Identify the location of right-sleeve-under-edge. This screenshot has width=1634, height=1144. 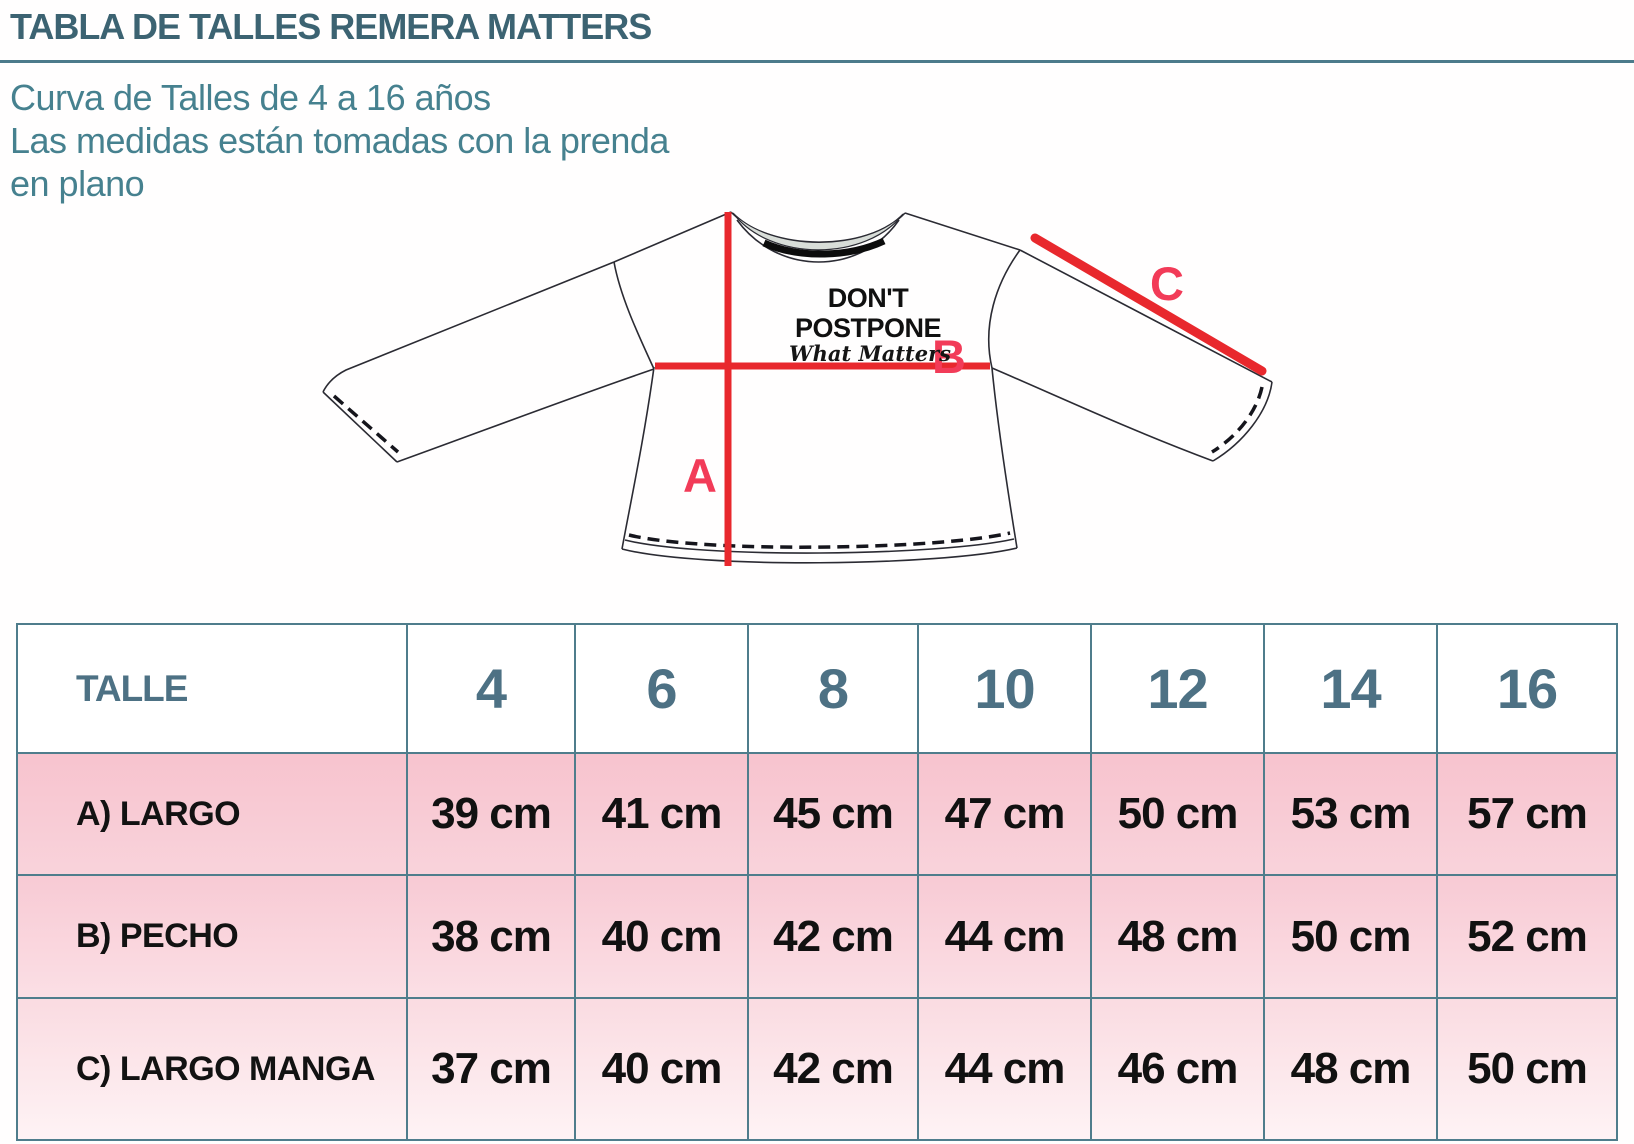
(1102, 414).